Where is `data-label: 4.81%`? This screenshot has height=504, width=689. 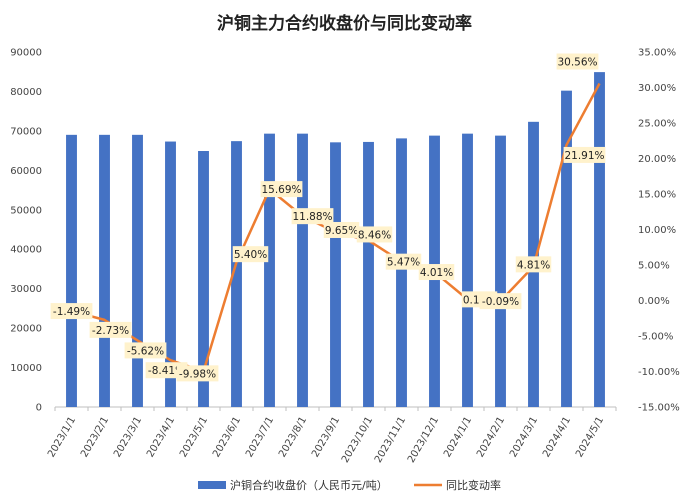
data-label: 4.81% is located at coordinates (533, 265).